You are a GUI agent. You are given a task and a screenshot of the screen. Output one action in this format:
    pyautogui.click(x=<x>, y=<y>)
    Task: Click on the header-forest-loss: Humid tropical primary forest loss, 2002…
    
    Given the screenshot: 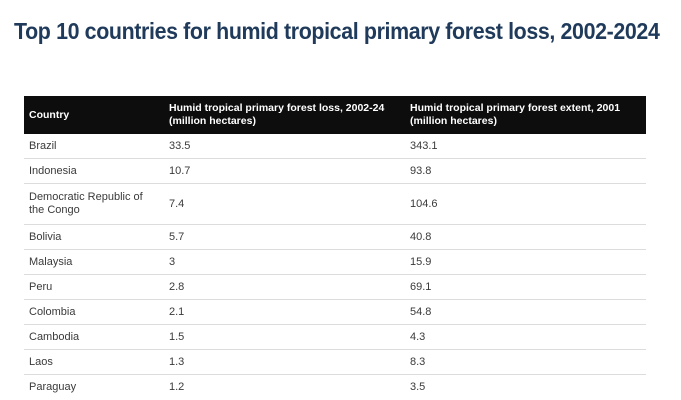 What is the action you would take?
    pyautogui.click(x=284, y=115)
    